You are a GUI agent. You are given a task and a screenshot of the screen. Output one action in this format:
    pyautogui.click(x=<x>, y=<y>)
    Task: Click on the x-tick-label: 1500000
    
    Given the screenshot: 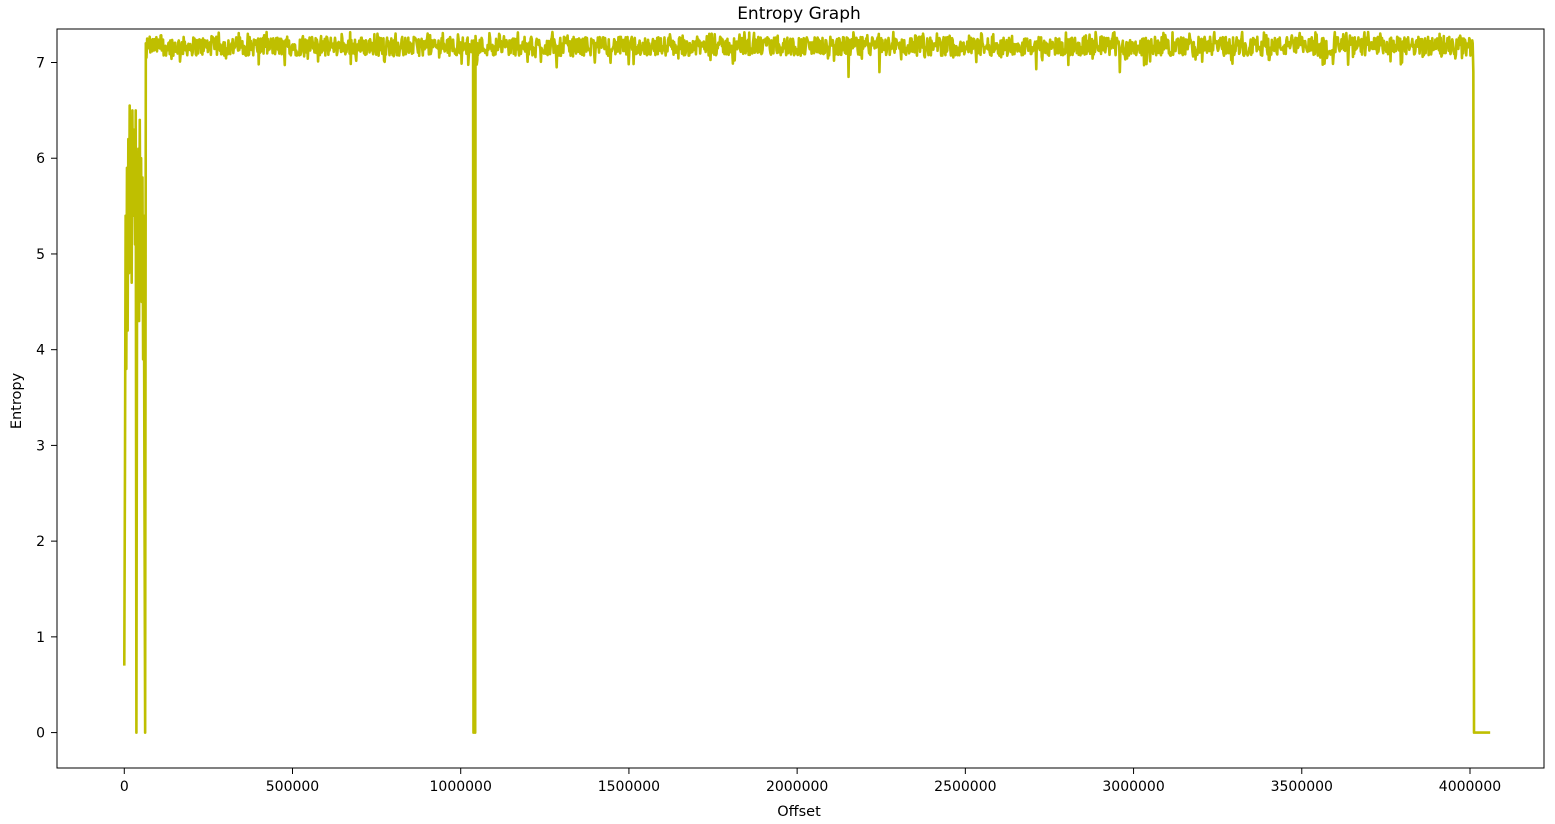 What is the action you would take?
    pyautogui.click(x=629, y=787)
    